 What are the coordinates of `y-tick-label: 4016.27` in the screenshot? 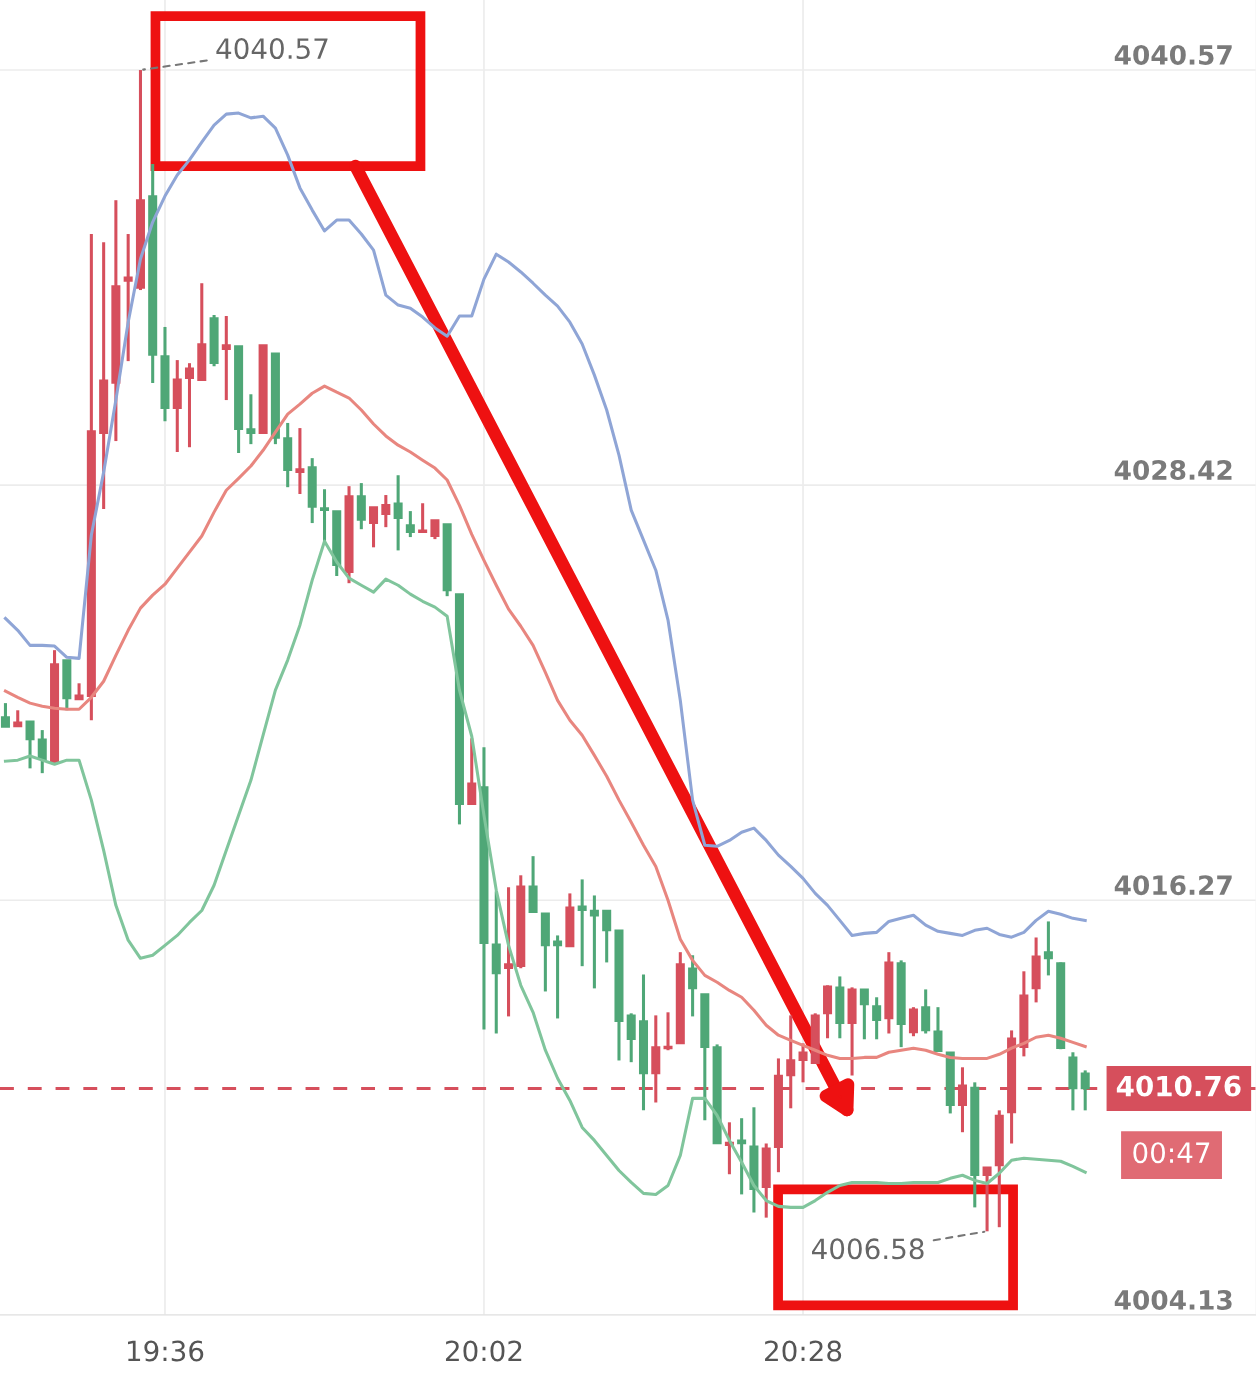 It's located at (1173, 885).